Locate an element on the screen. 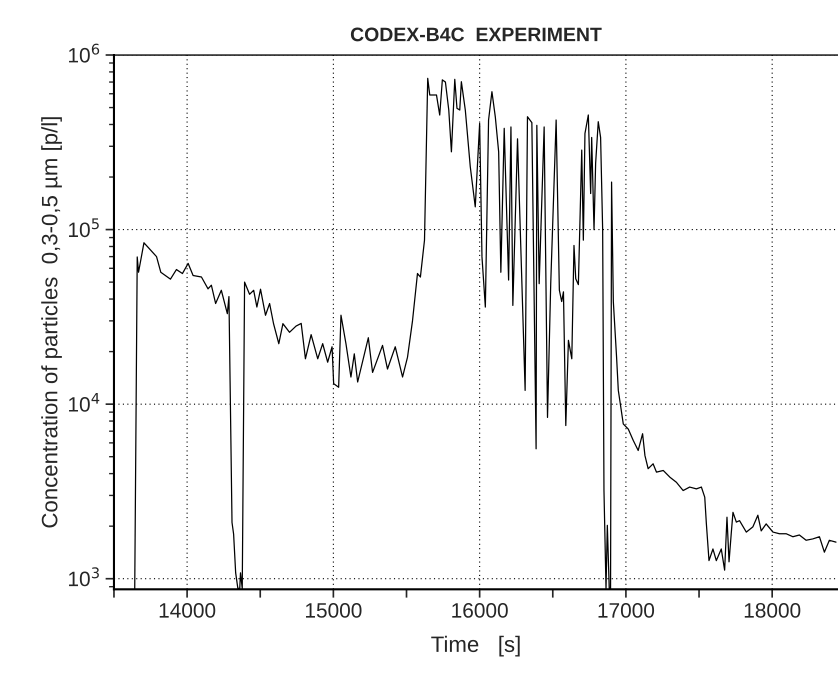 The height and width of the screenshot is (675, 838). x-tick-label: 15000 is located at coordinates (334, 610).